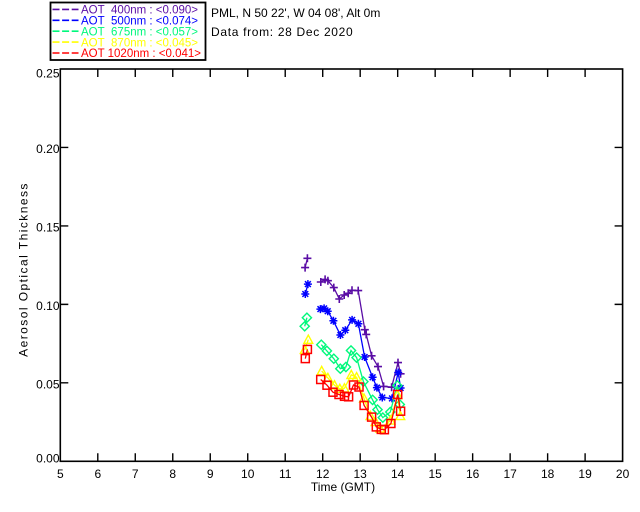 The width and height of the screenshot is (640, 512). Describe the element at coordinates (285, 474) in the screenshot. I see `svg-text: 11` at that location.